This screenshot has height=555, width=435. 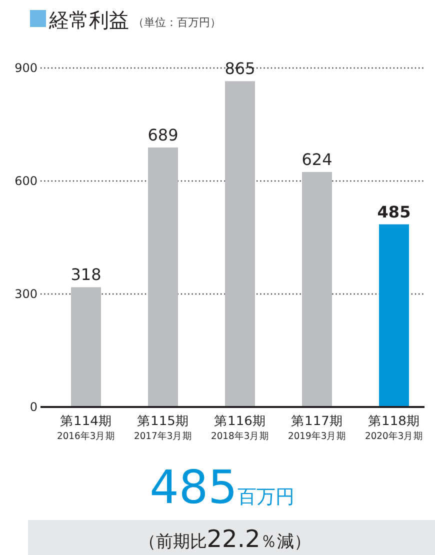 I want to click on data-label: 485, so click(x=394, y=212).